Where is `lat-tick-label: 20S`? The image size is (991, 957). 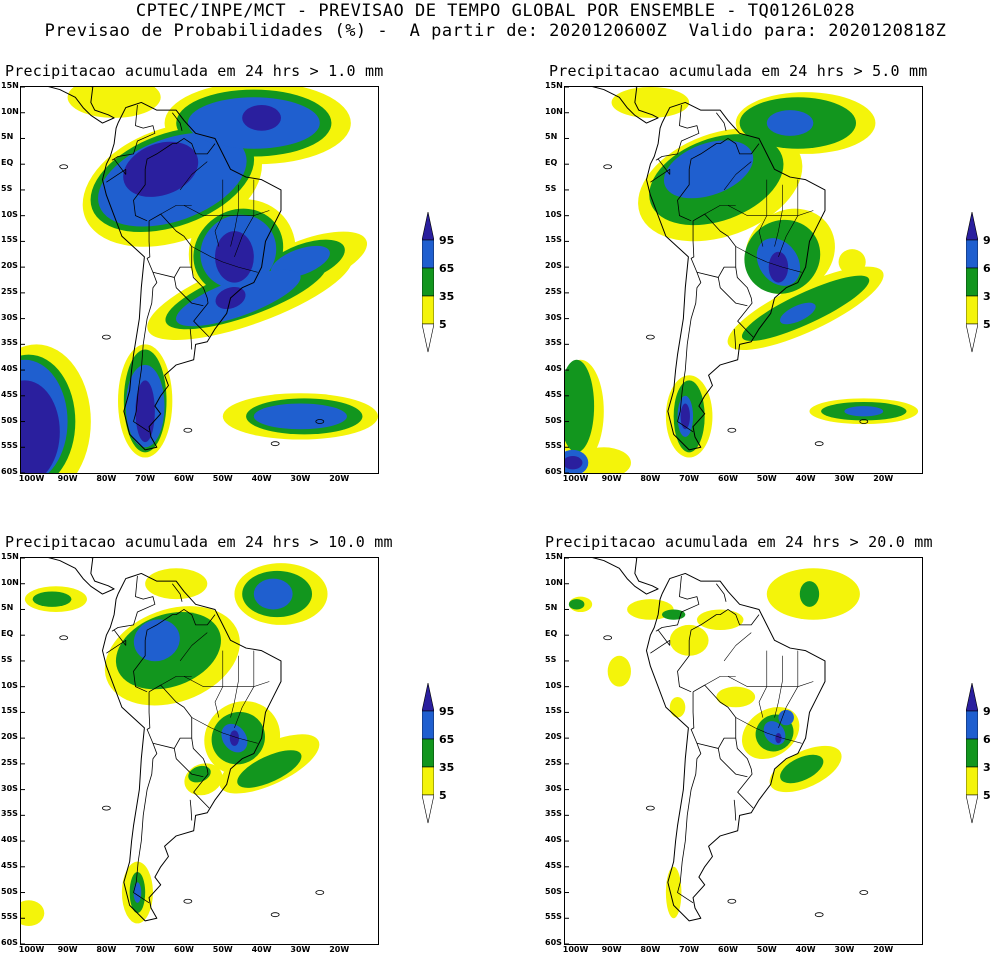
lat-tick-label: 20S is located at coordinates (553, 266).